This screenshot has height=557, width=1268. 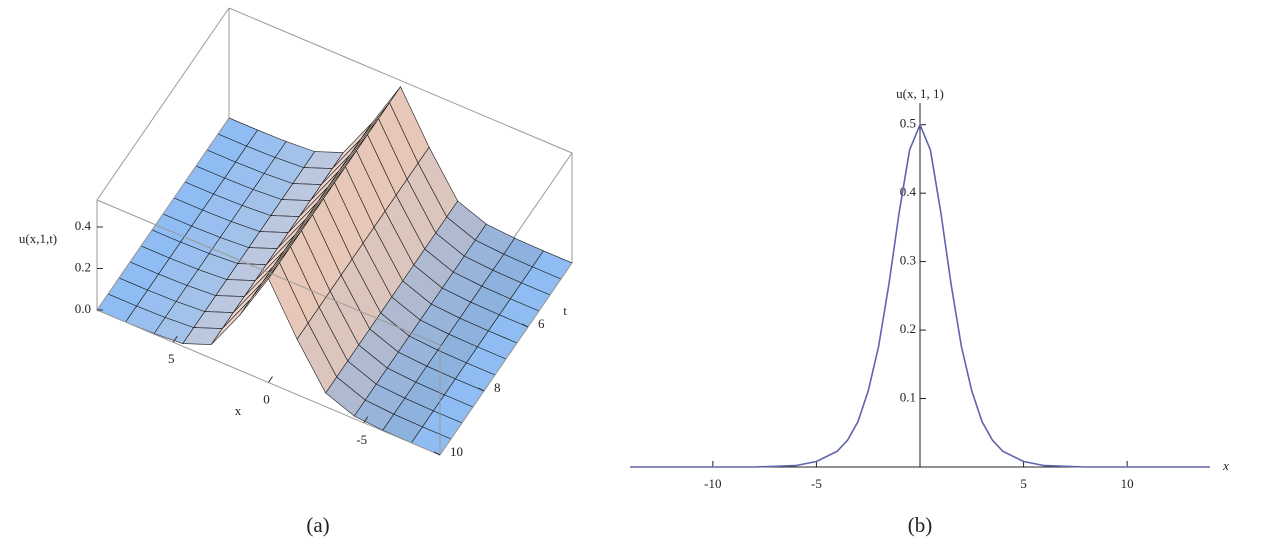 I want to click on z-tick-label: 0.4, so click(x=83, y=225).